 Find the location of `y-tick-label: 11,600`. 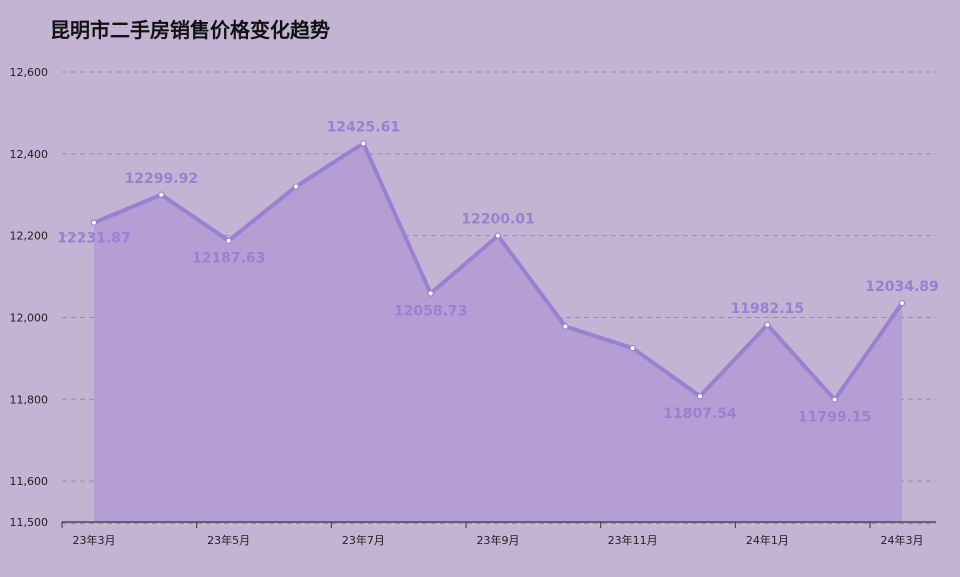

y-tick-label: 11,600 is located at coordinates (29, 481).